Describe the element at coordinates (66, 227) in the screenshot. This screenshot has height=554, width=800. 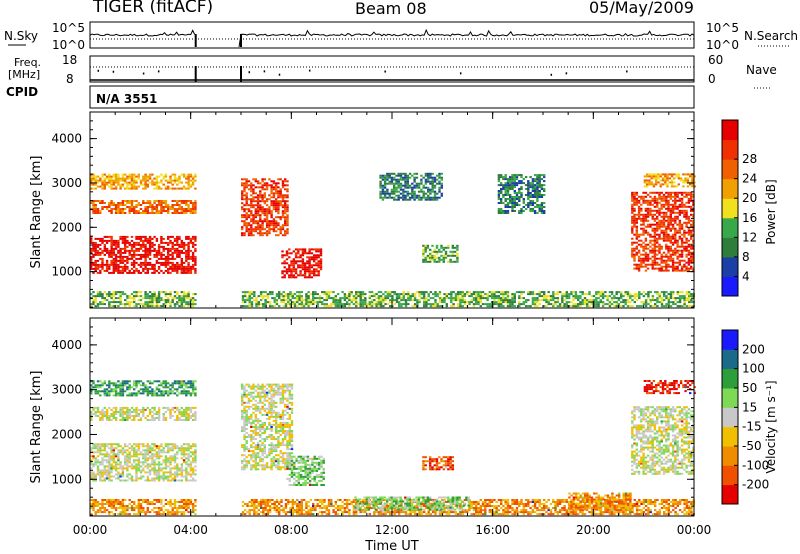
I see `y-tick-label: 2000` at that location.